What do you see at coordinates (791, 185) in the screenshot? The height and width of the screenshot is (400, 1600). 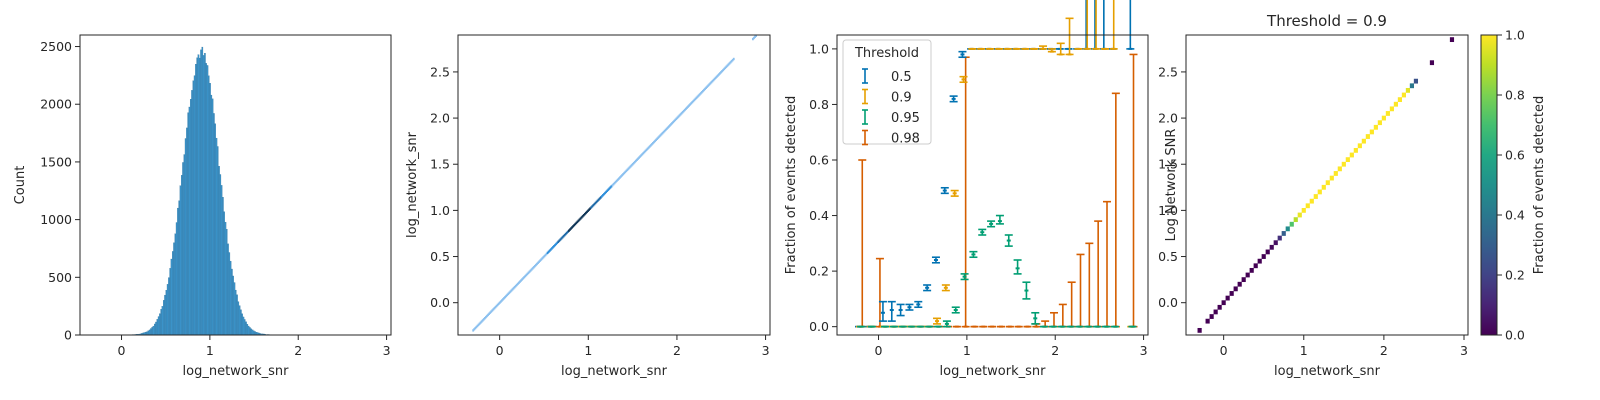 I see `y-axis-label: Fraction of events detected` at bounding box center [791, 185].